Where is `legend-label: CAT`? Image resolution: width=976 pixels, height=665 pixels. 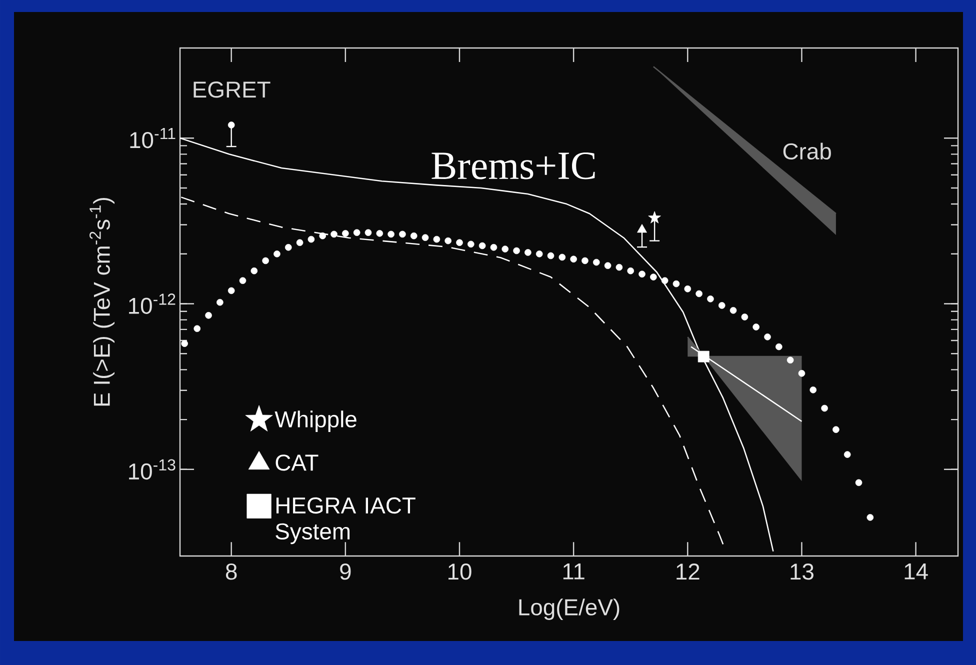
legend-label: CAT is located at coordinates (297, 462).